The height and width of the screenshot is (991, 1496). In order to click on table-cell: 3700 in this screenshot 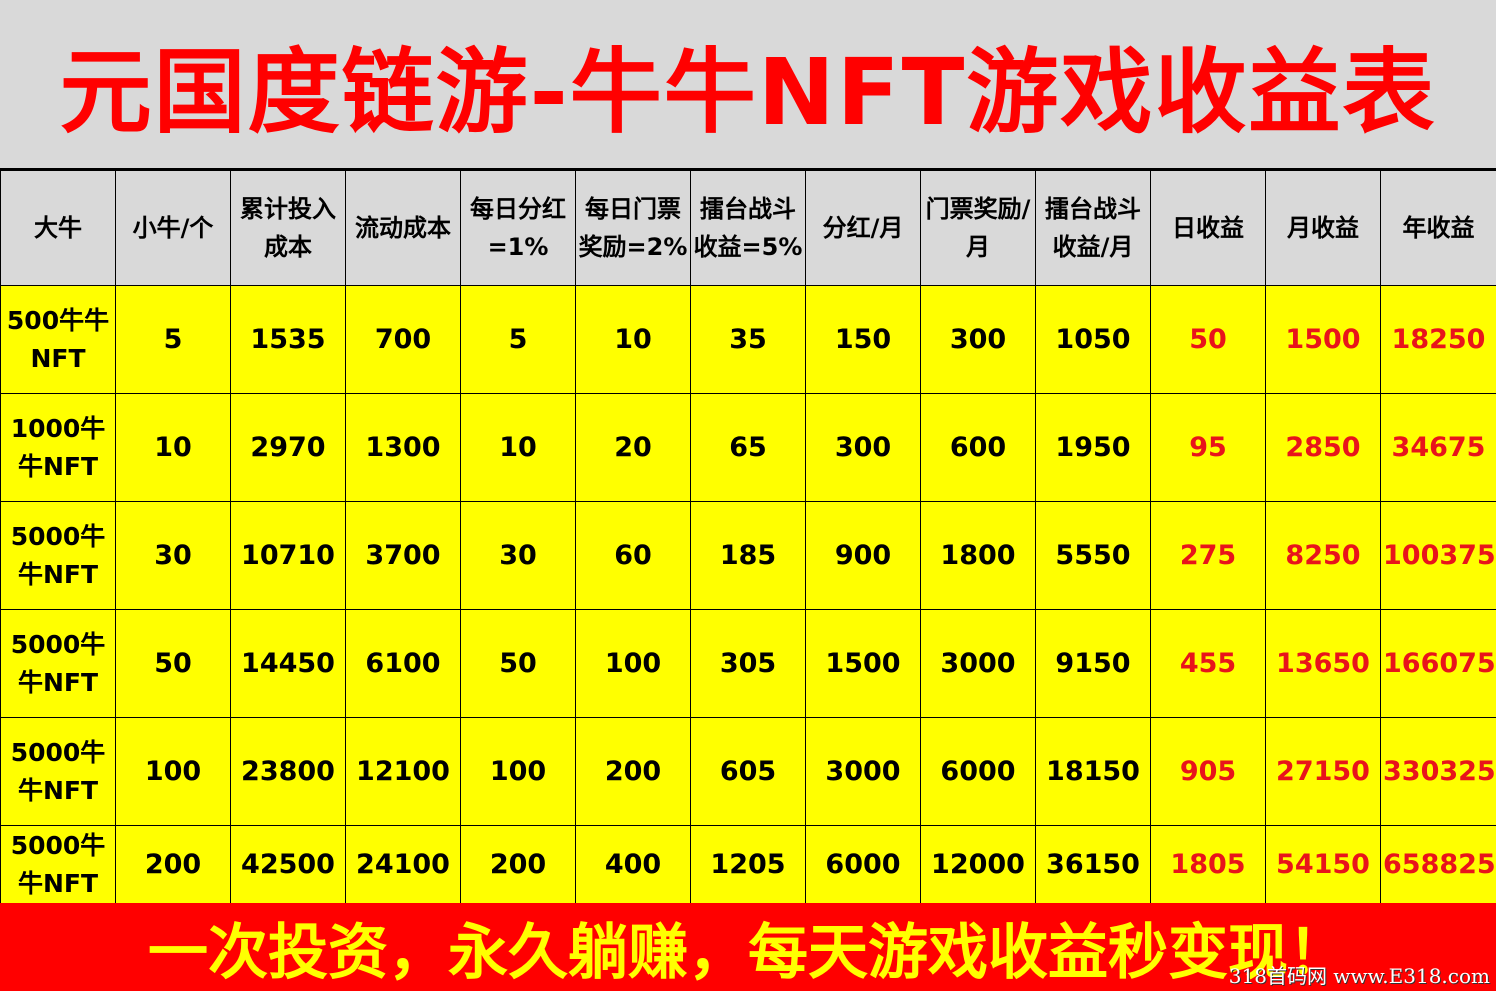, I will do `click(403, 555)`.